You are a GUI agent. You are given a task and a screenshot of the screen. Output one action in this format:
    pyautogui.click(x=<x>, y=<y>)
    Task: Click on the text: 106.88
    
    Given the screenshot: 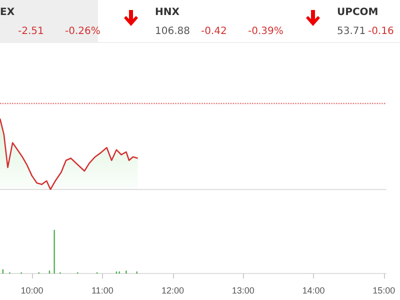 What is the action you would take?
    pyautogui.click(x=172, y=31)
    